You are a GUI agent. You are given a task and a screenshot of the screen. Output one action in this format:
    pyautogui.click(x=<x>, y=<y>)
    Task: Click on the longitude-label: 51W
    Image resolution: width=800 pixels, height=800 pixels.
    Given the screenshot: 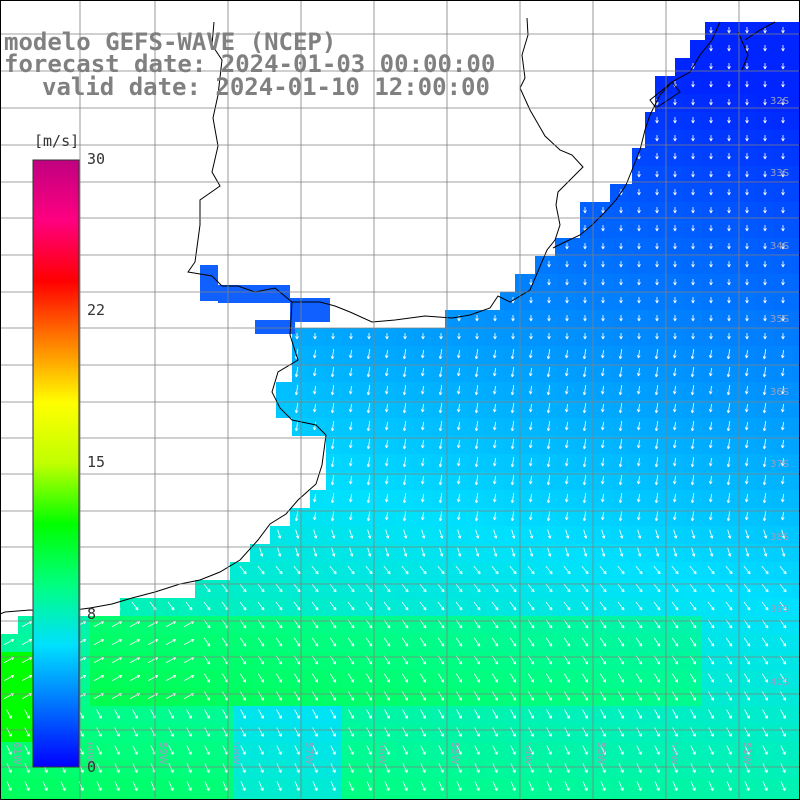 What is the action you would take?
    pyautogui.click(x=746, y=753)
    